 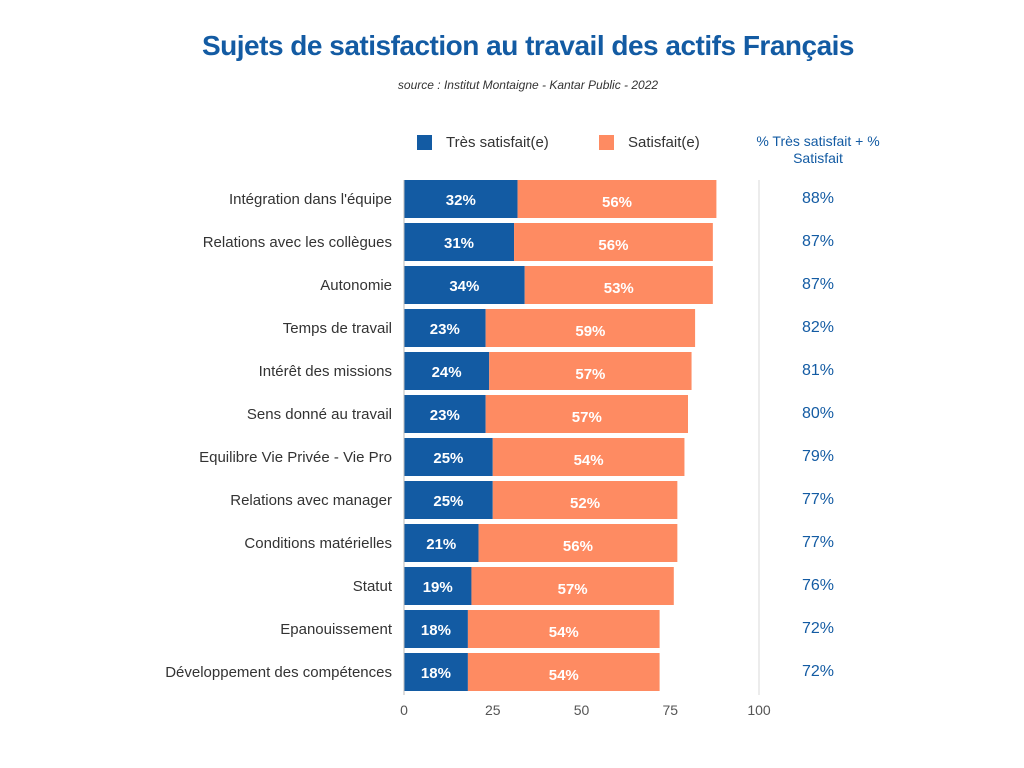 What do you see at coordinates (318, 543) in the screenshot?
I see `category-label: Conditions matérielles` at bounding box center [318, 543].